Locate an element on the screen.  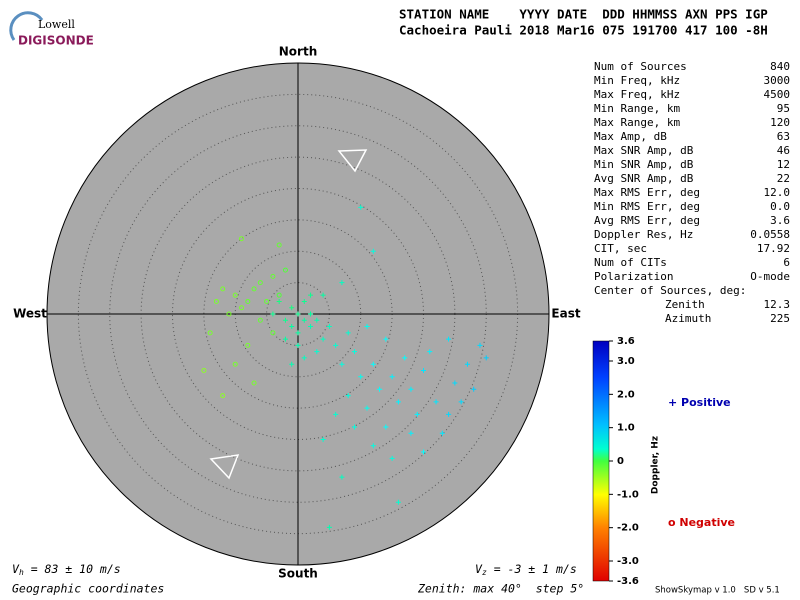
colorbar-label: Doppler, Hz is located at coordinates (656, 465).